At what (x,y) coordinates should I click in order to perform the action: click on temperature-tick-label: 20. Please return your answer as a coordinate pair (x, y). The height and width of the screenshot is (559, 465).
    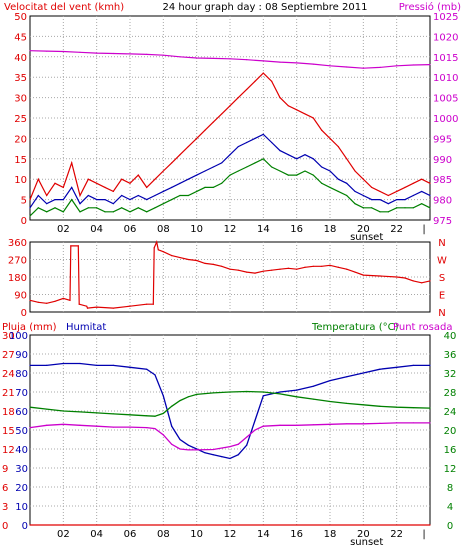
    Looking at the image, I should click on (450, 431).